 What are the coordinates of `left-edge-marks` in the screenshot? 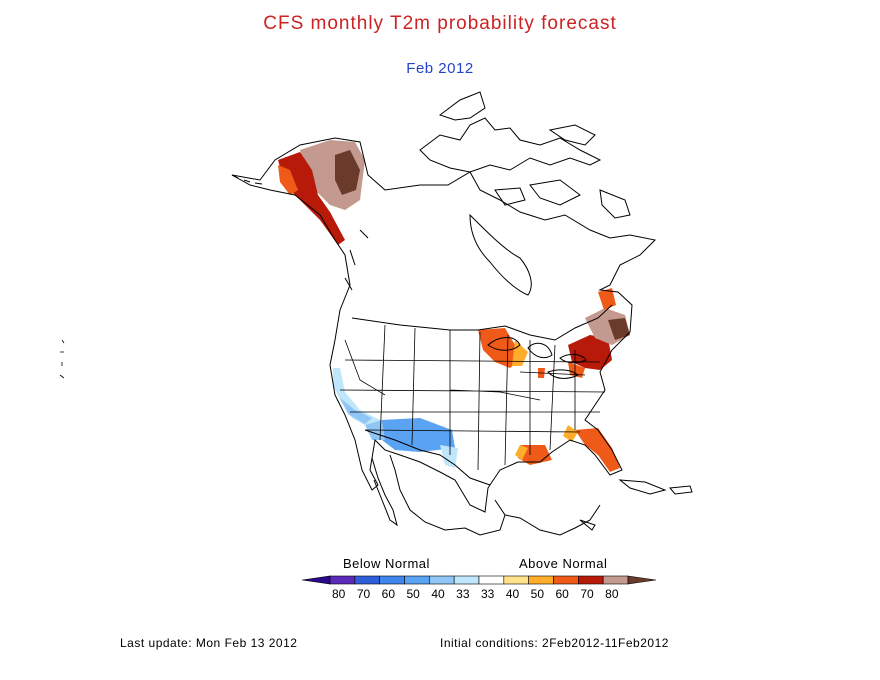 It's located at (62, 359).